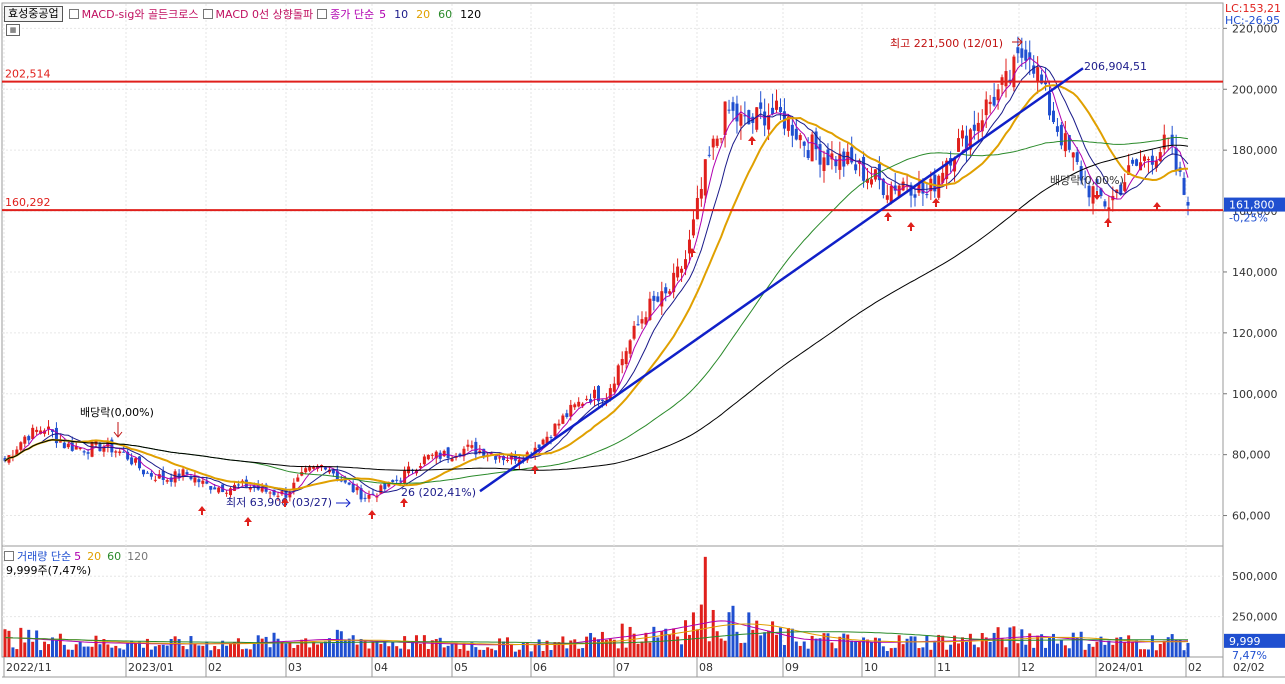 This screenshot has height=684, width=1285. Describe the element at coordinates (295, 667) in the screenshot. I see `x-tick-label: 03` at that location.